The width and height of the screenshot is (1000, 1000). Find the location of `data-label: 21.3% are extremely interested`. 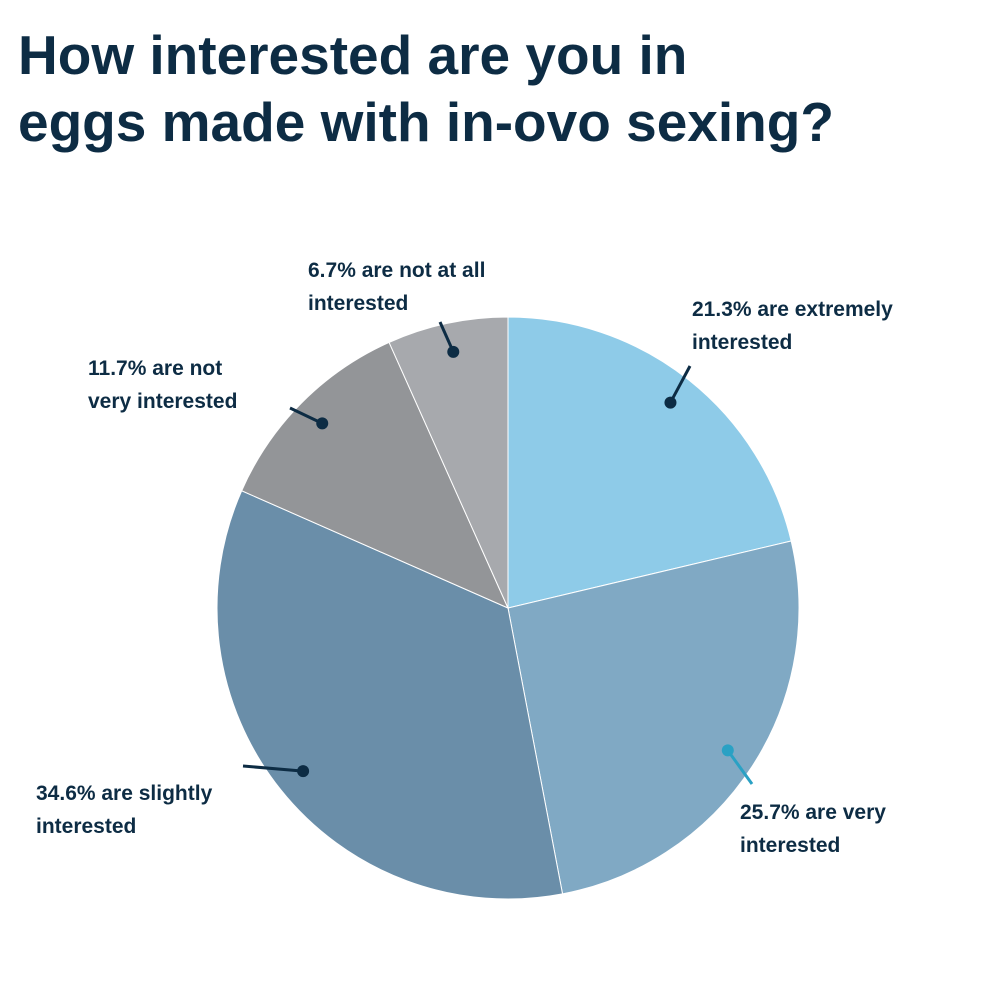

data-label: 21.3% are extremely interested is located at coordinates (792, 326).